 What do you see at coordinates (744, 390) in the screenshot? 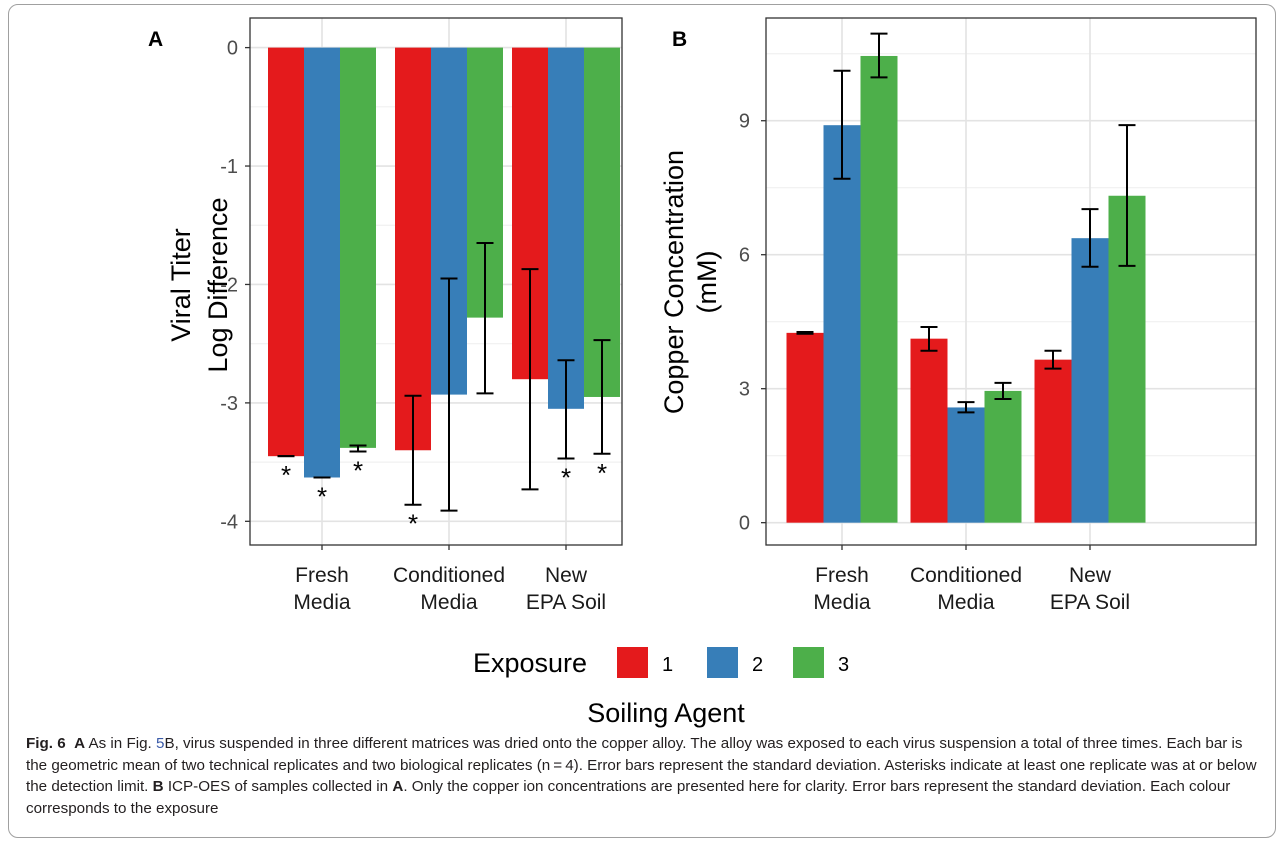
I see `panel-b-y-tick-label: 3` at bounding box center [744, 390].